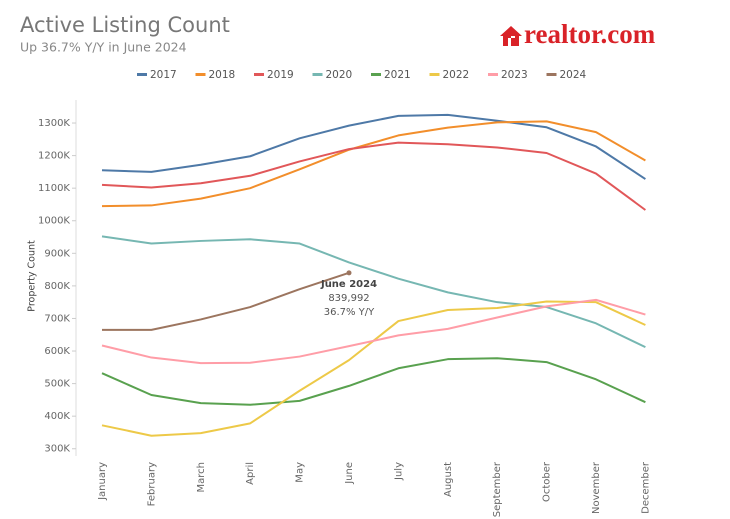 The height and width of the screenshot is (519, 730). I want to click on legend-label: 2018, so click(222, 75).